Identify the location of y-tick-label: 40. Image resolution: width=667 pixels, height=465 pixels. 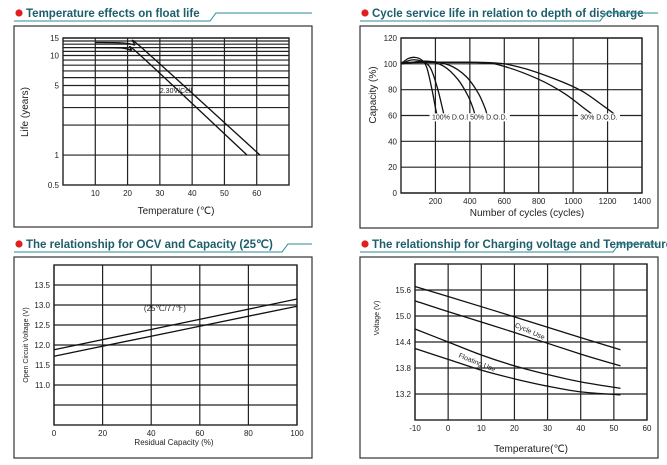
(392, 141).